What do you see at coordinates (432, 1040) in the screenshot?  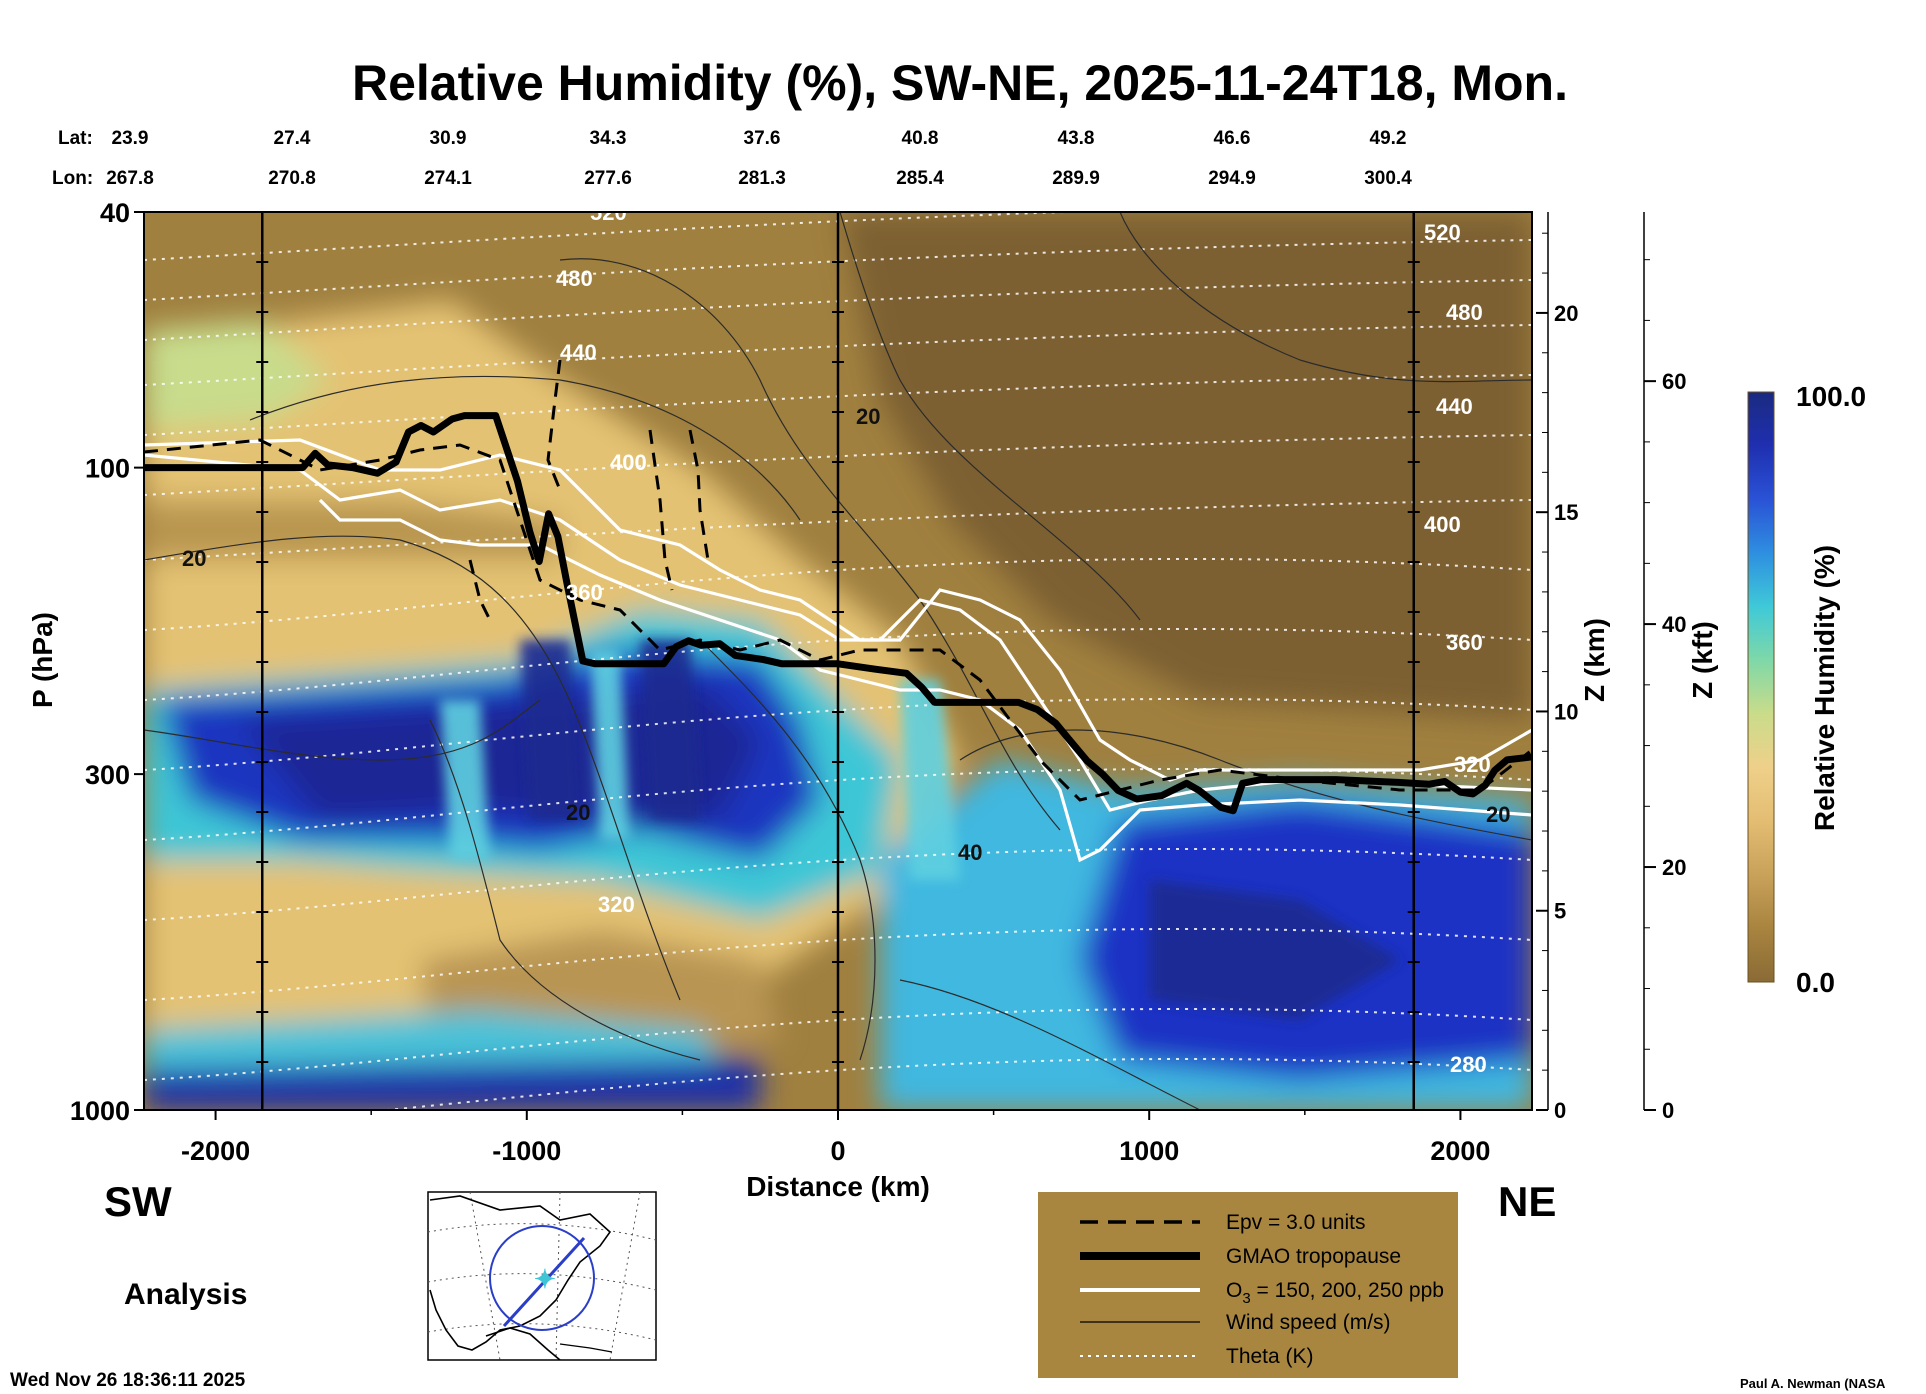 I see `rh-region-cyan-bl-sw` at bounding box center [432, 1040].